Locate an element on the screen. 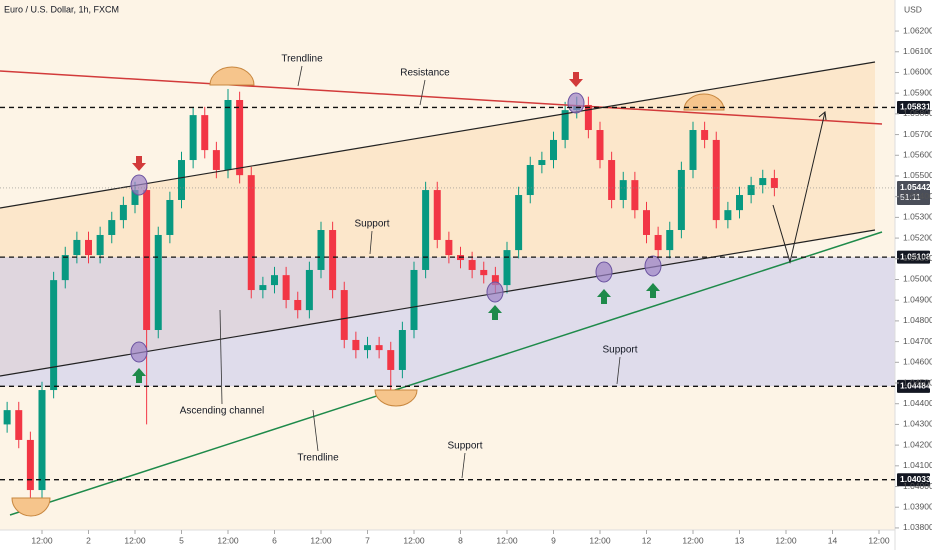 The image size is (932, 550). y-tick-label: 1.06000 is located at coordinates (917, 72).